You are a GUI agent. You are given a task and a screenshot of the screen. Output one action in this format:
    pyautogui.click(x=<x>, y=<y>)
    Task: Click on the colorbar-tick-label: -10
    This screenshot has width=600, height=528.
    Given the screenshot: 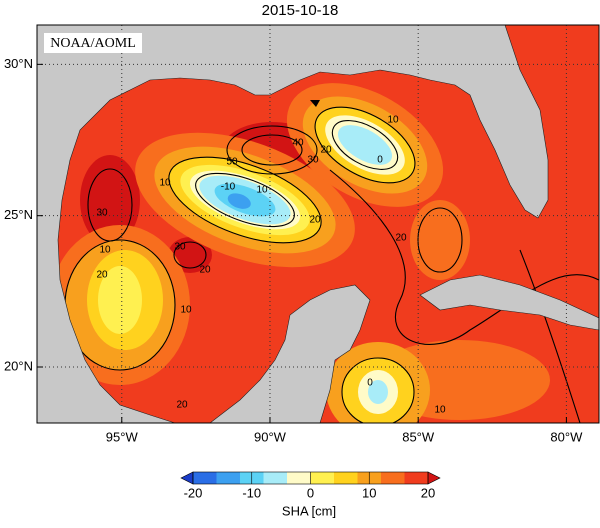 What is the action you would take?
    pyautogui.click(x=251, y=492)
    